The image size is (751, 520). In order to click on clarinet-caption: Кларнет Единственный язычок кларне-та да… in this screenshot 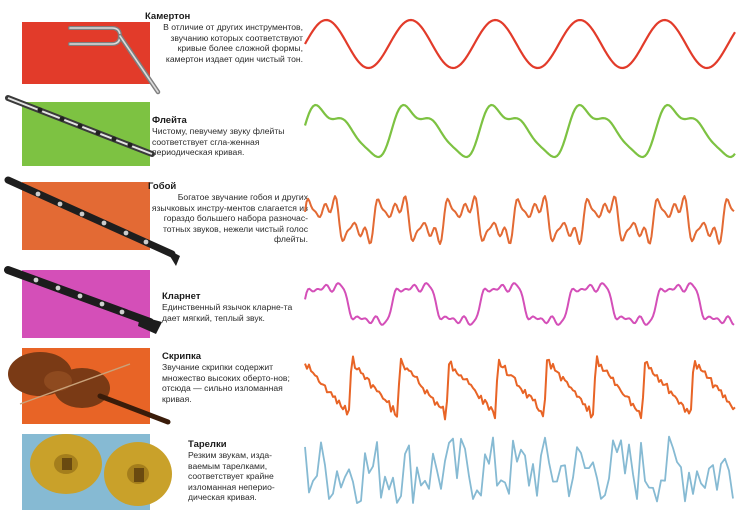, I will do `click(237, 307)`.